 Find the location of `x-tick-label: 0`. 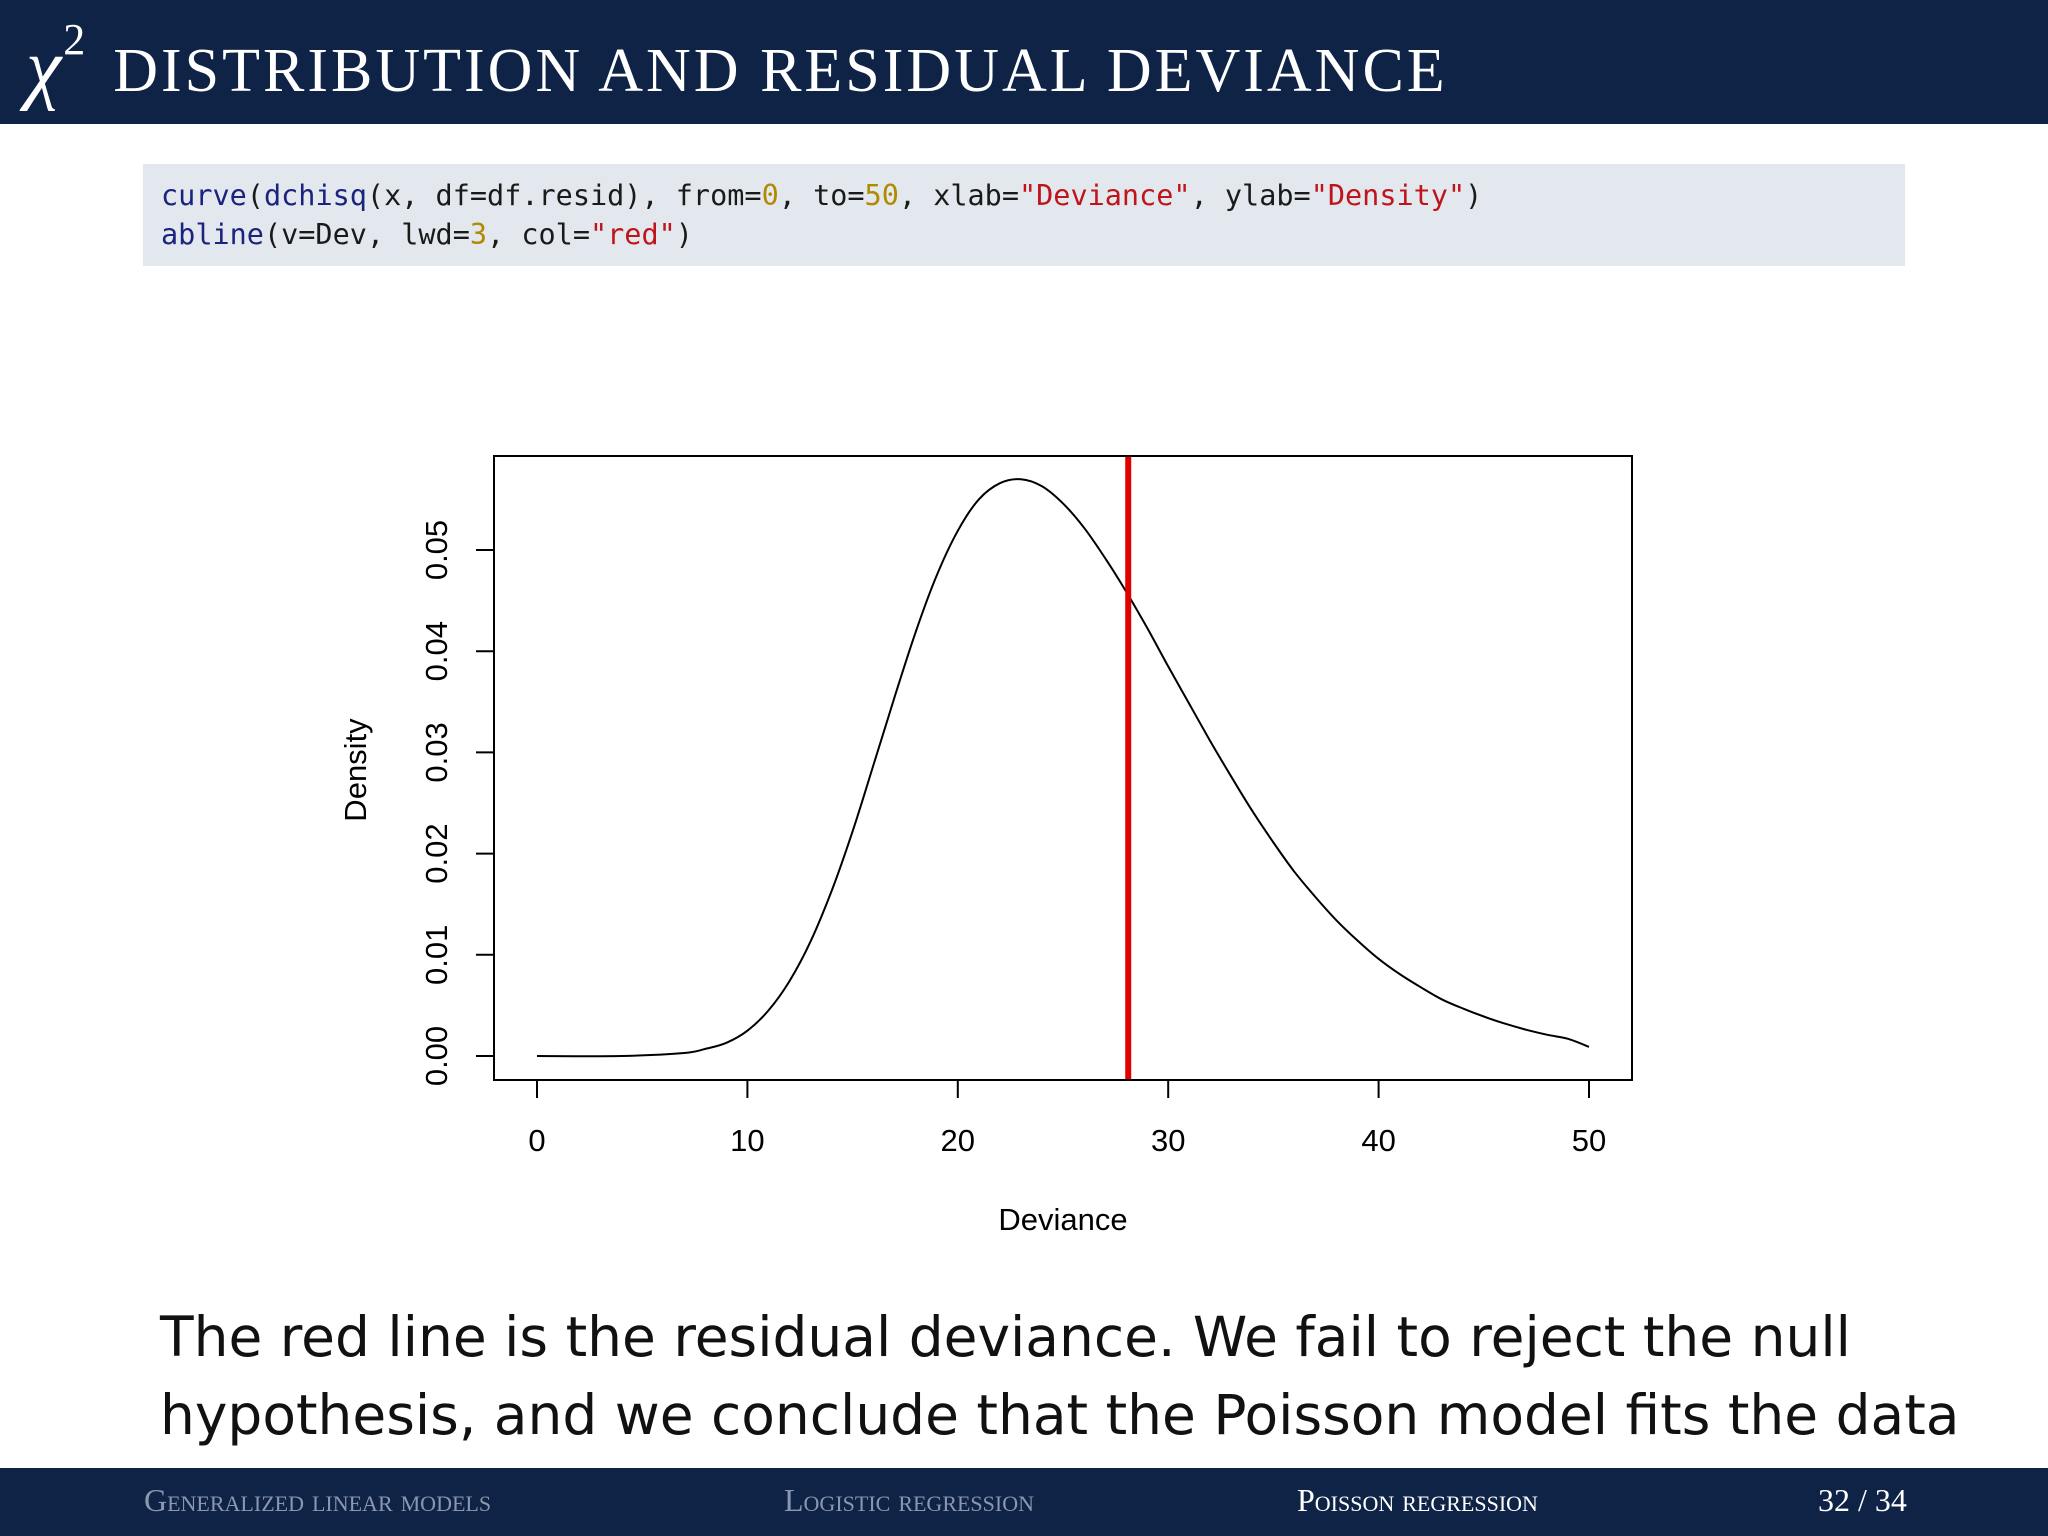

x-tick-label: 0 is located at coordinates (536, 1140).